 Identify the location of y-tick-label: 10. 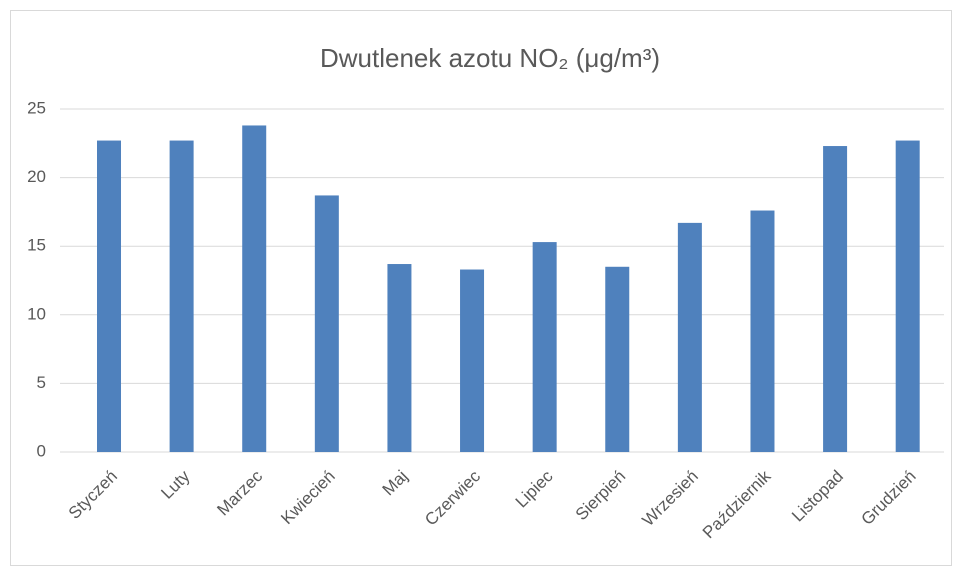
(36, 313).